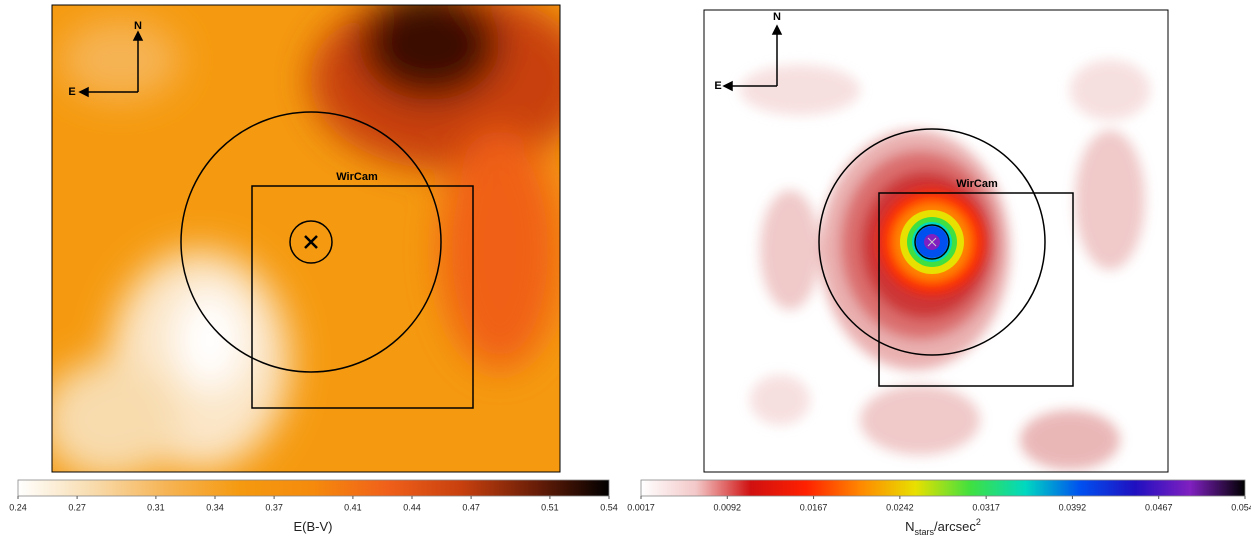 Image resolution: width=1251 pixels, height=536 pixels. What do you see at coordinates (1159, 507) in the screenshot?
I see `colorbar-tick-label: 0.0467` at bounding box center [1159, 507].